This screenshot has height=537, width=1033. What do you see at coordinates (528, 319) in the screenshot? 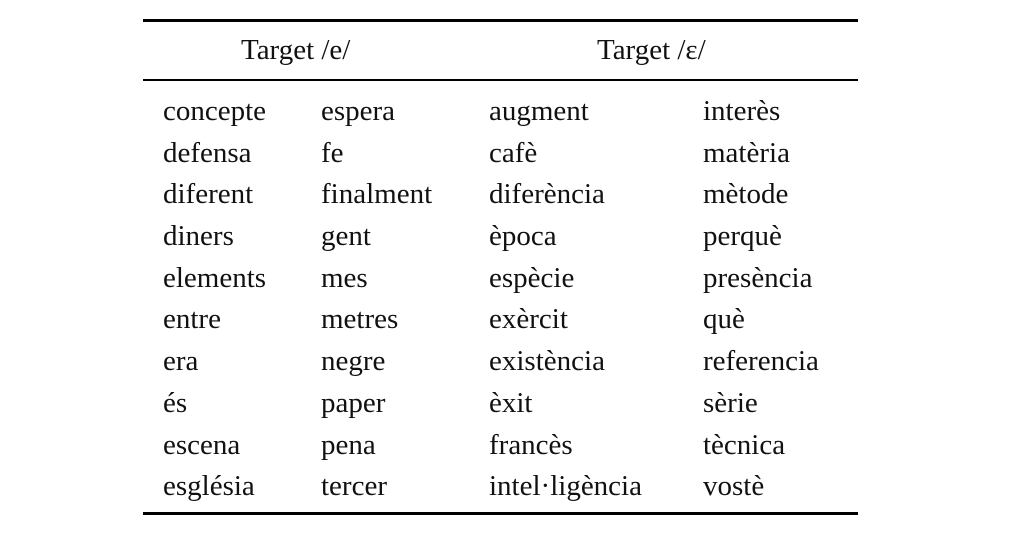
I see `table-cell: exèrcit` at bounding box center [528, 319].